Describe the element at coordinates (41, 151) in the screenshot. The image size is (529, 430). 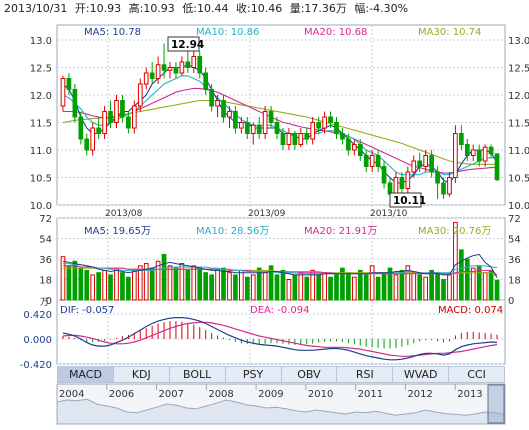
I see `price-tick-left: 11.0` at that location.